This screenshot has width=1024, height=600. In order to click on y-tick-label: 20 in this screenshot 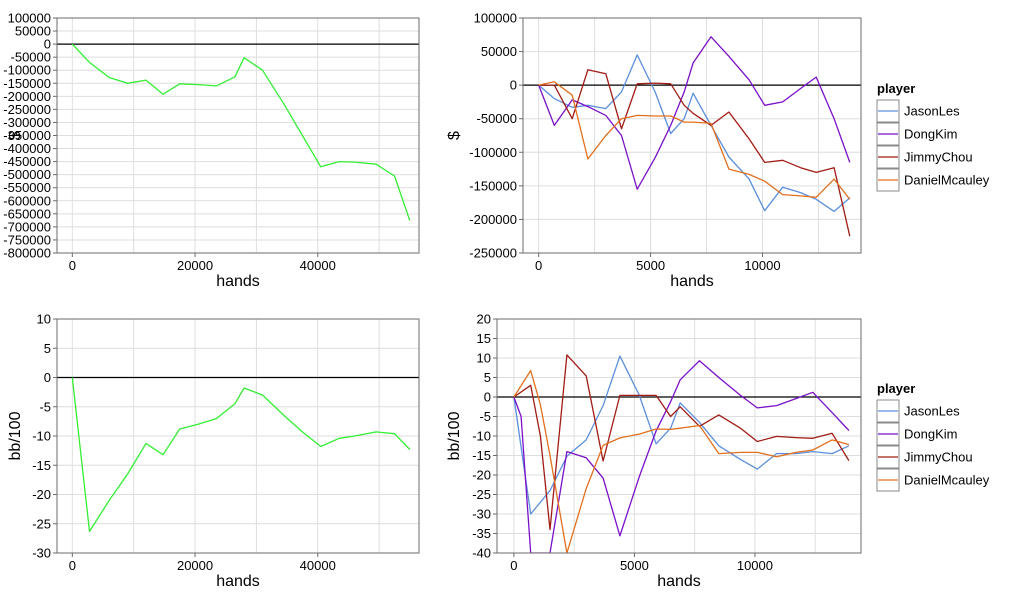, I will do `click(484, 319)`.